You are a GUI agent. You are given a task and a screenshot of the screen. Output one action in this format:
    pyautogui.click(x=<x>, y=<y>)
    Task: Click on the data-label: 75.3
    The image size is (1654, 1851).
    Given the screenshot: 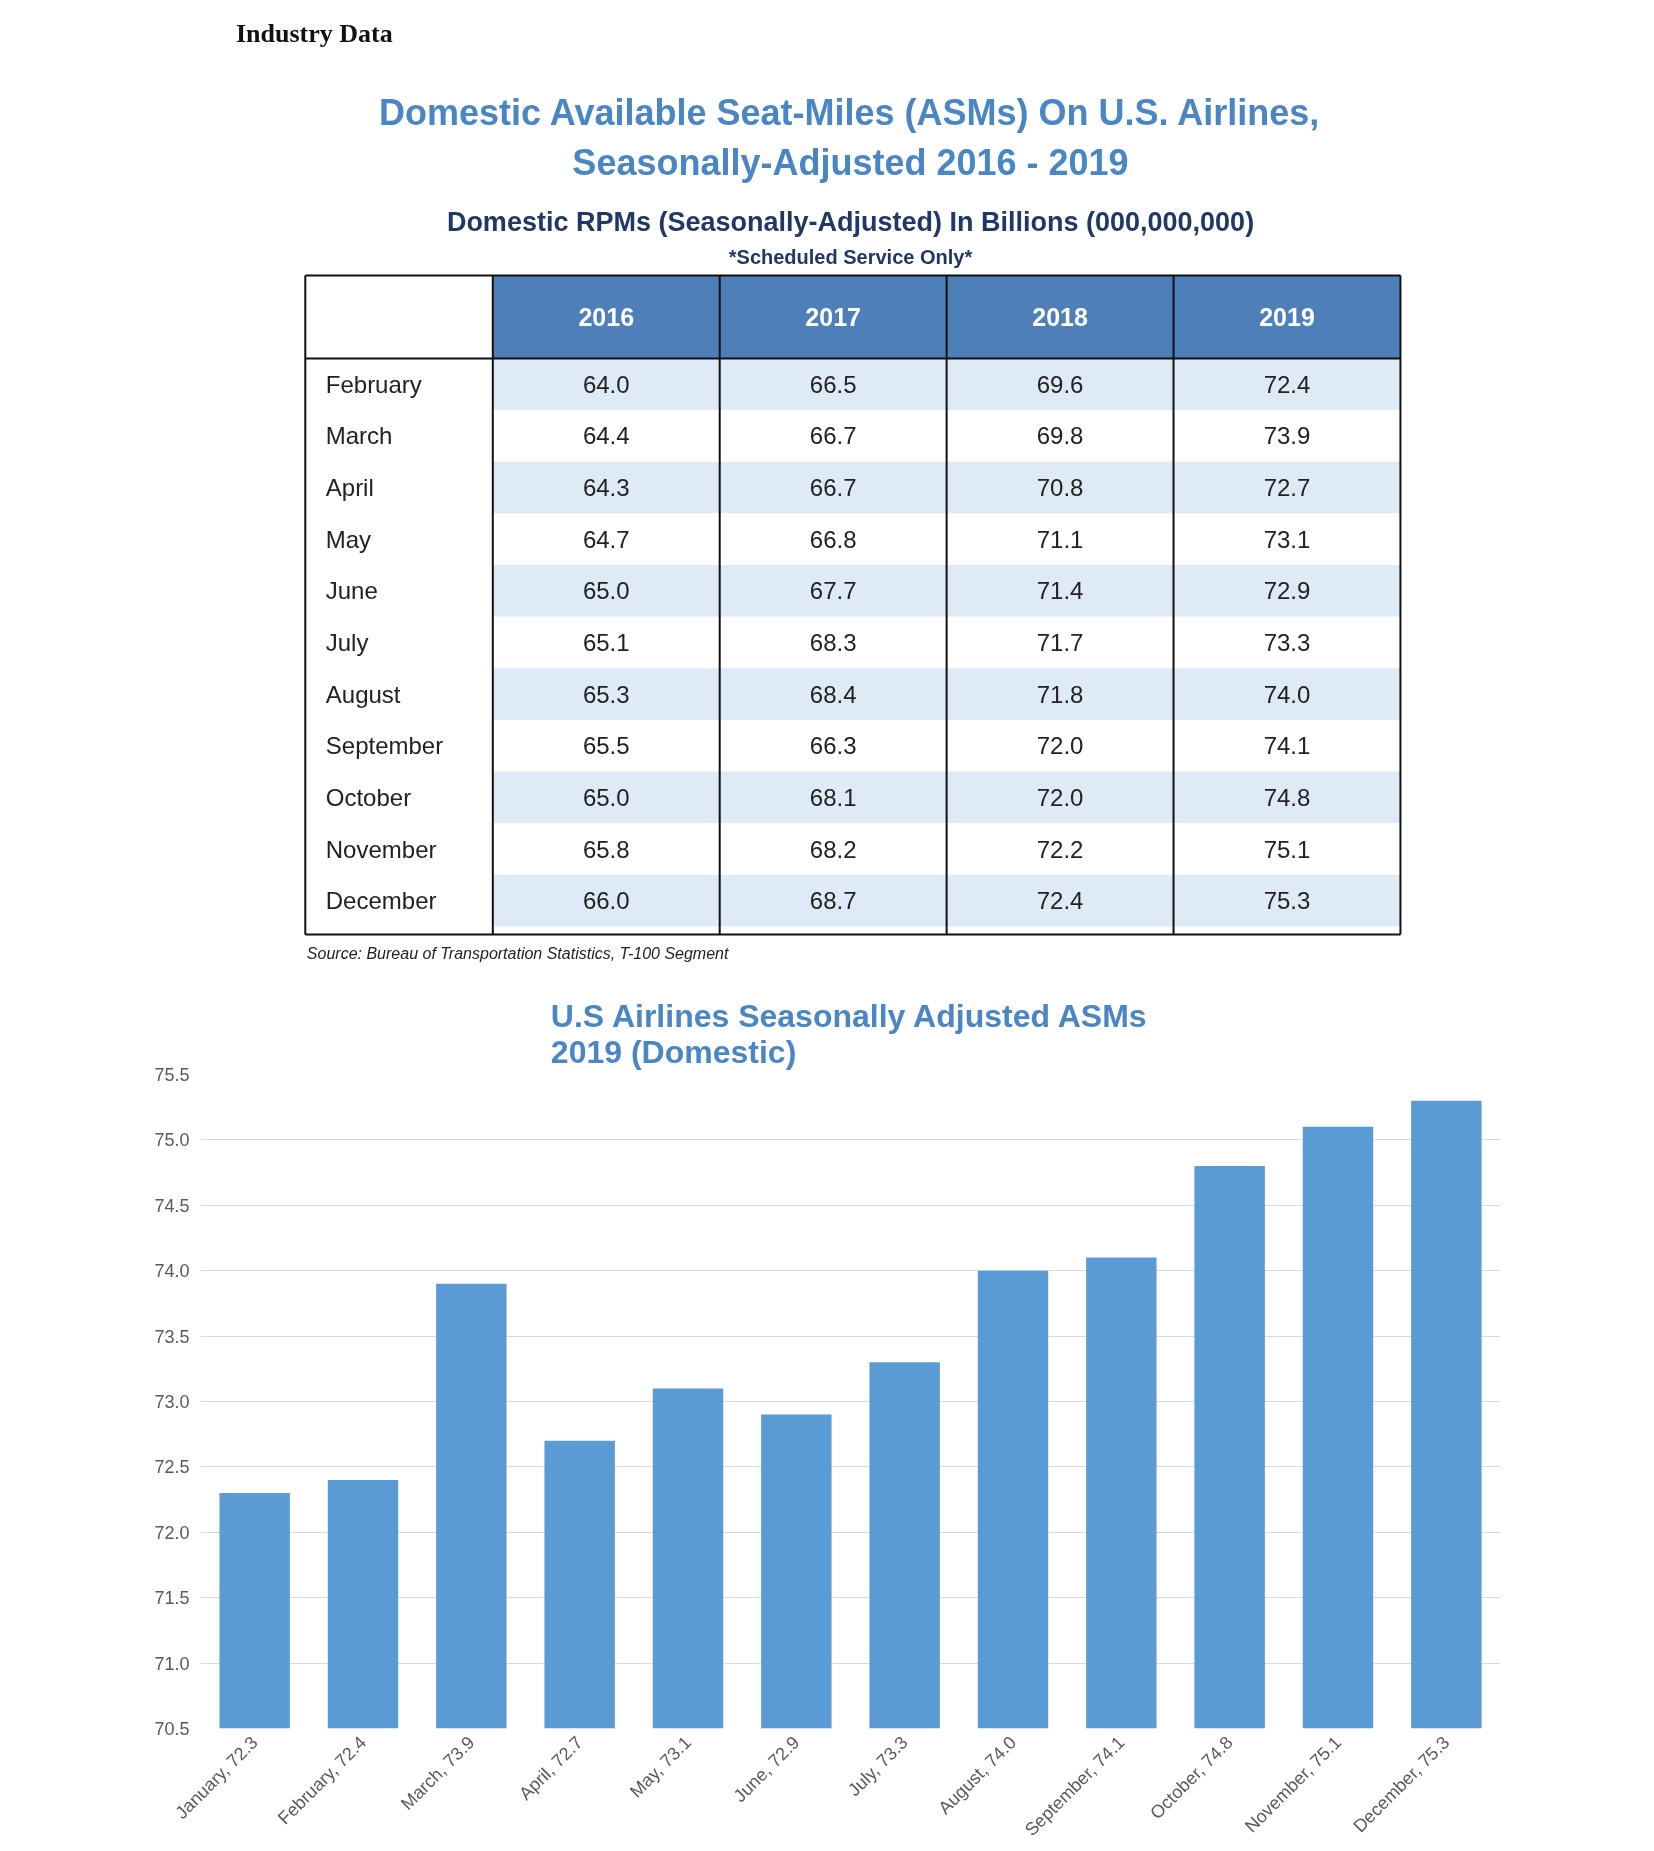 What is the action you would take?
    pyautogui.click(x=1287, y=901)
    